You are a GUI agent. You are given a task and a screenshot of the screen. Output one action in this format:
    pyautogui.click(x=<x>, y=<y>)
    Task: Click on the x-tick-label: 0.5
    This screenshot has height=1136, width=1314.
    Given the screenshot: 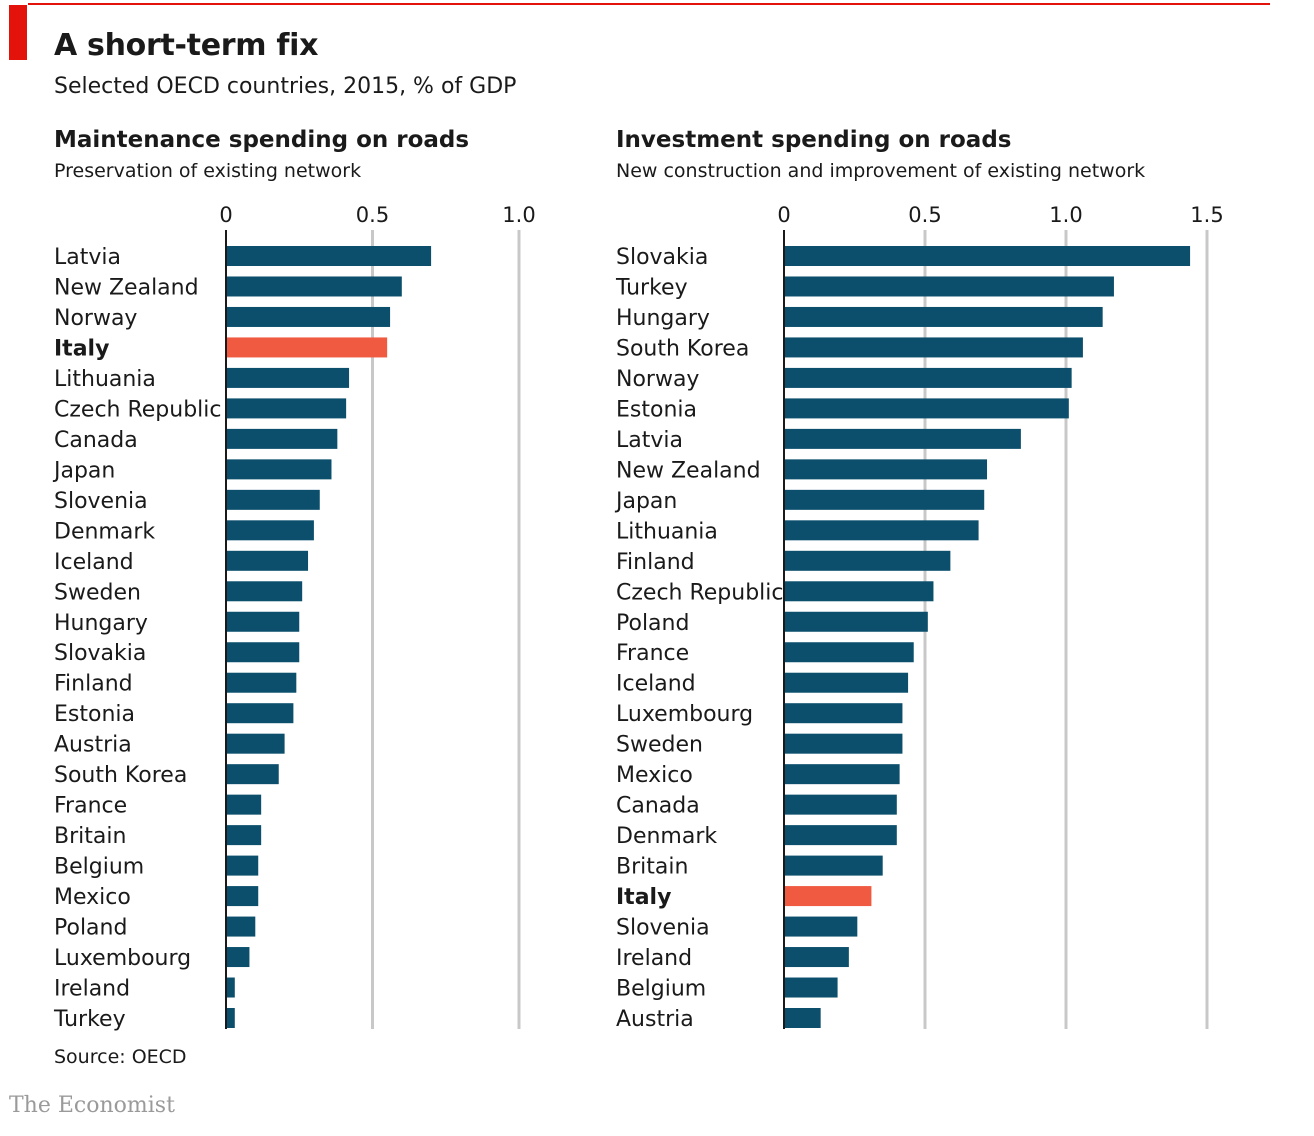 What is the action you would take?
    pyautogui.click(x=924, y=215)
    